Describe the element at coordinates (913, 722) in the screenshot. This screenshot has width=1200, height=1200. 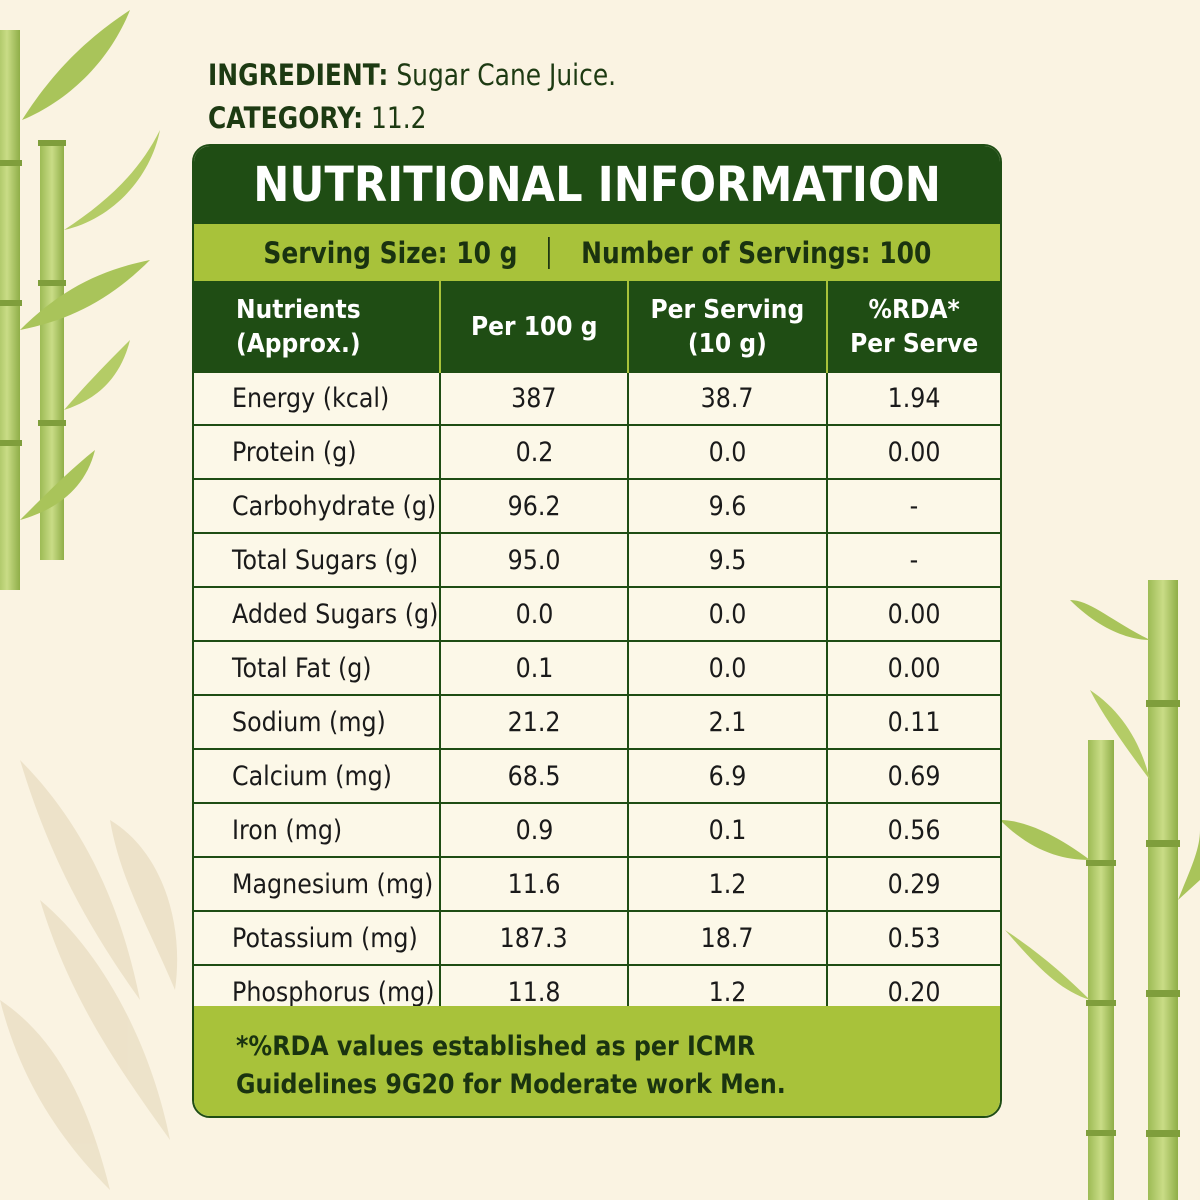
I see `rda-cell: 0.11` at that location.